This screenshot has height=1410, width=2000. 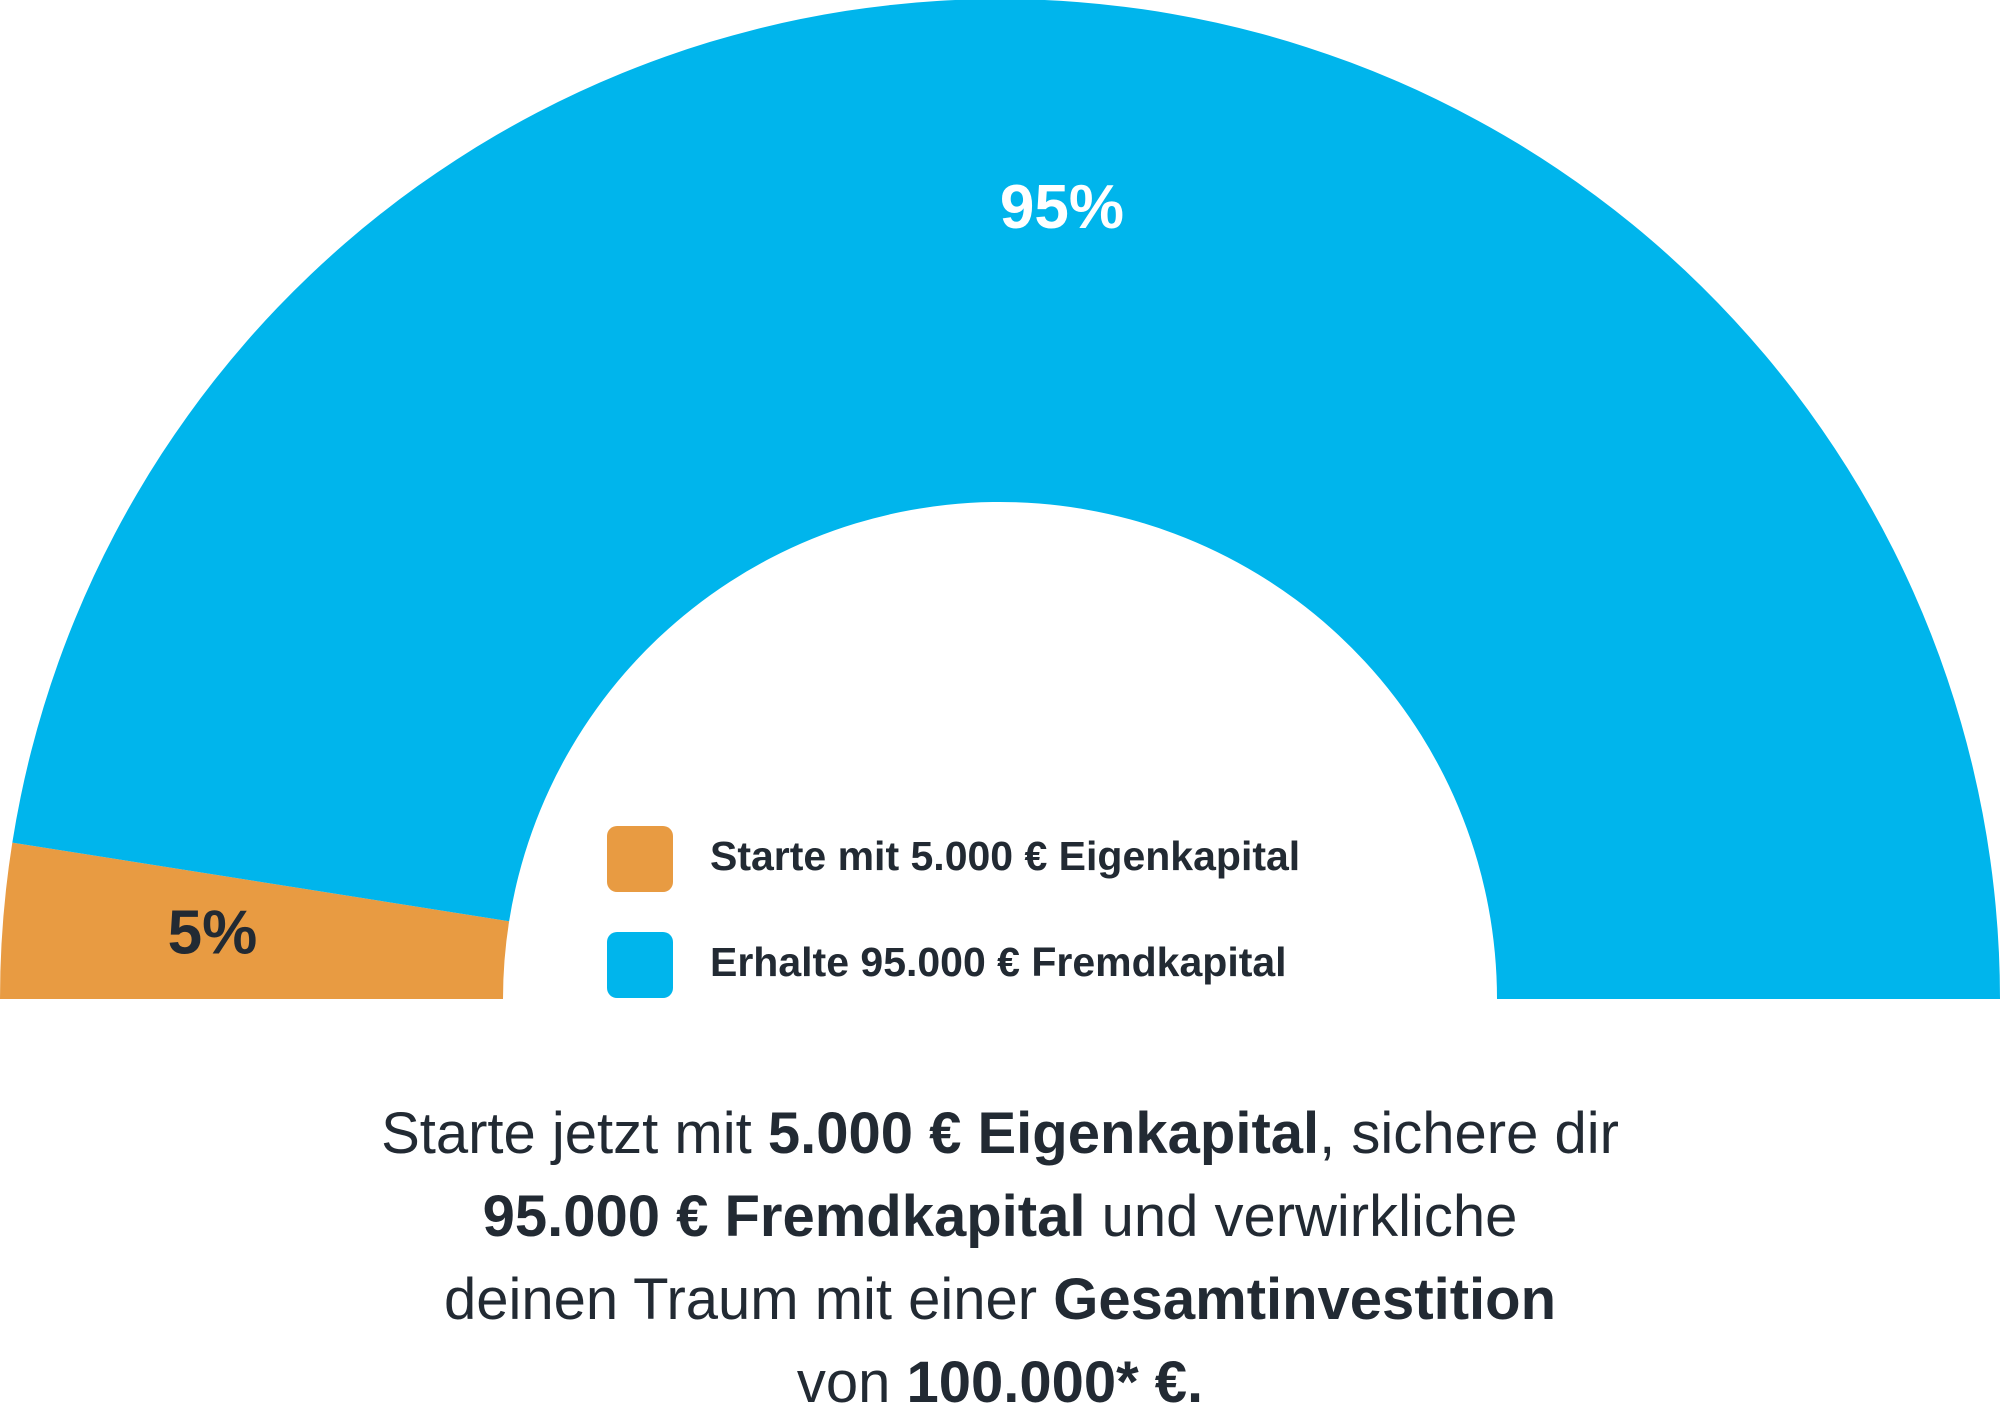 I want to click on caption-line: 95.000 € Fremdkapital und verwirkliche, so click(x=1000, y=1216).